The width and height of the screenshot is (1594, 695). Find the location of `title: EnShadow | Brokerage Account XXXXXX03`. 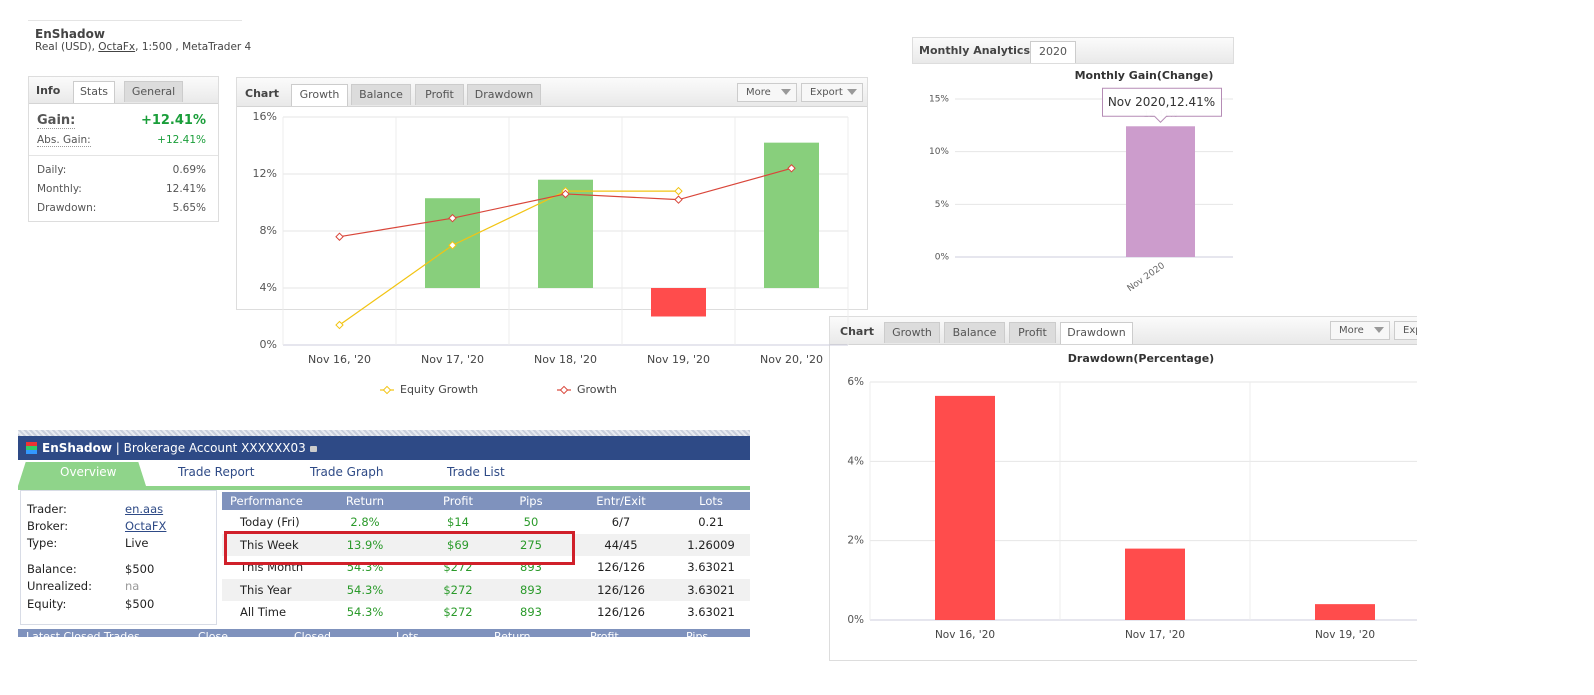

title: EnShadow | Brokerage Account XXXXXX03 is located at coordinates (179, 448).